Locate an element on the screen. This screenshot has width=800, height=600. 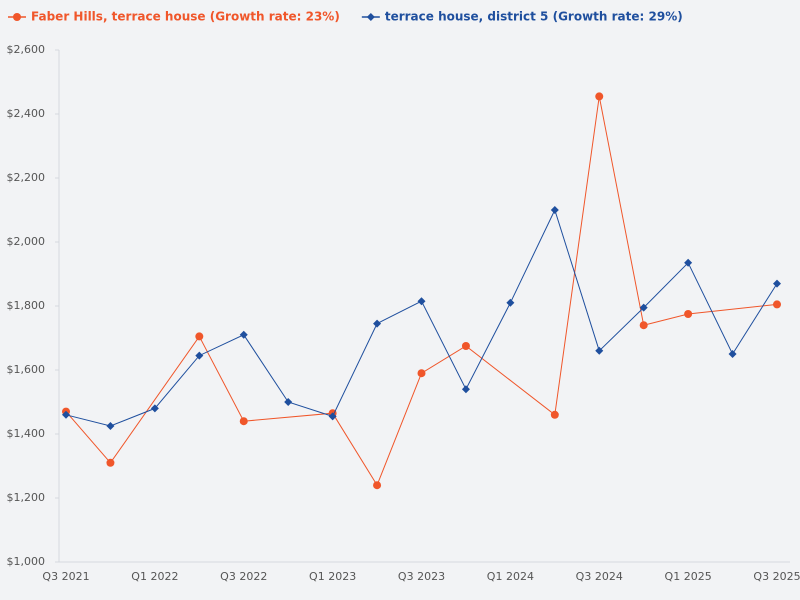
x-tick-label: Q3 2025 is located at coordinates (776, 576).